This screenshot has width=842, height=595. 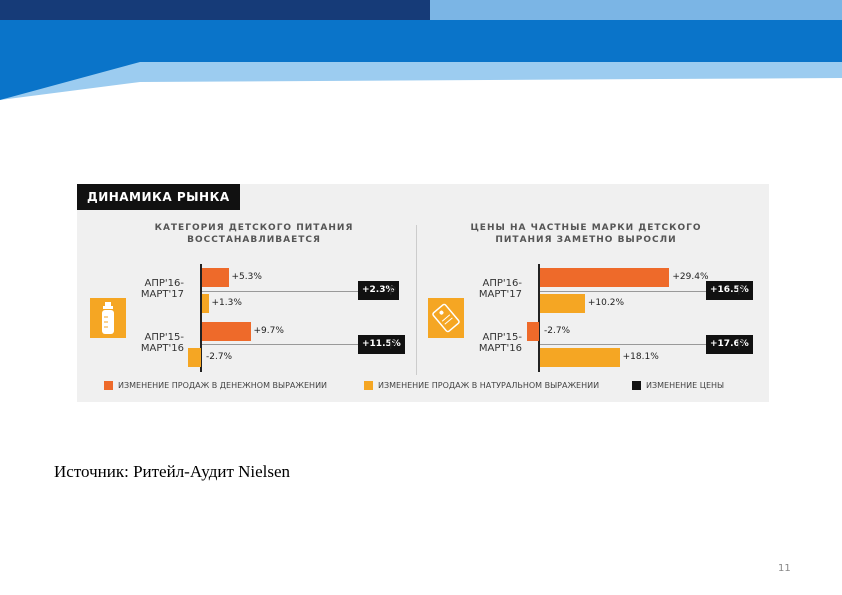 What do you see at coordinates (393, 291) in the screenshot?
I see `panel-1-period-1-currency: Р` at bounding box center [393, 291].